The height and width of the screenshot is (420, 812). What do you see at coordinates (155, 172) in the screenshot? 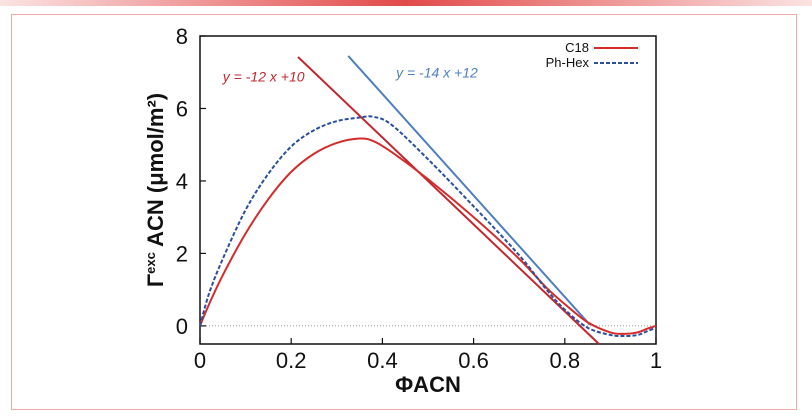
I see `y-axis-label-main: ACN (μmol/m²)` at bounding box center [155, 172].